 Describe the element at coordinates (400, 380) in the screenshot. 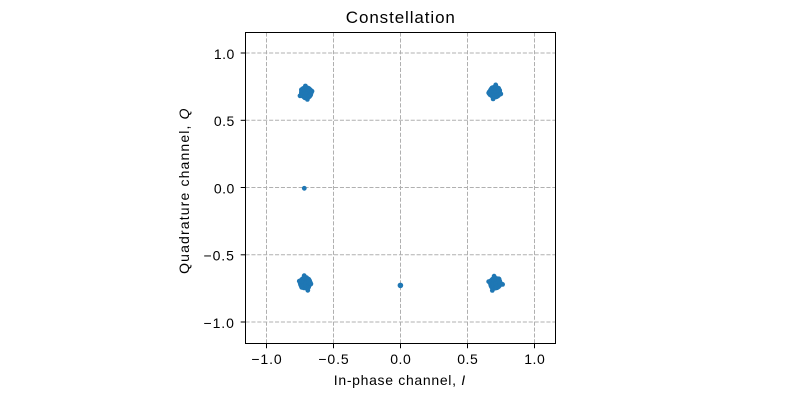

I see `svg-text: In-phase channel, I` at that location.